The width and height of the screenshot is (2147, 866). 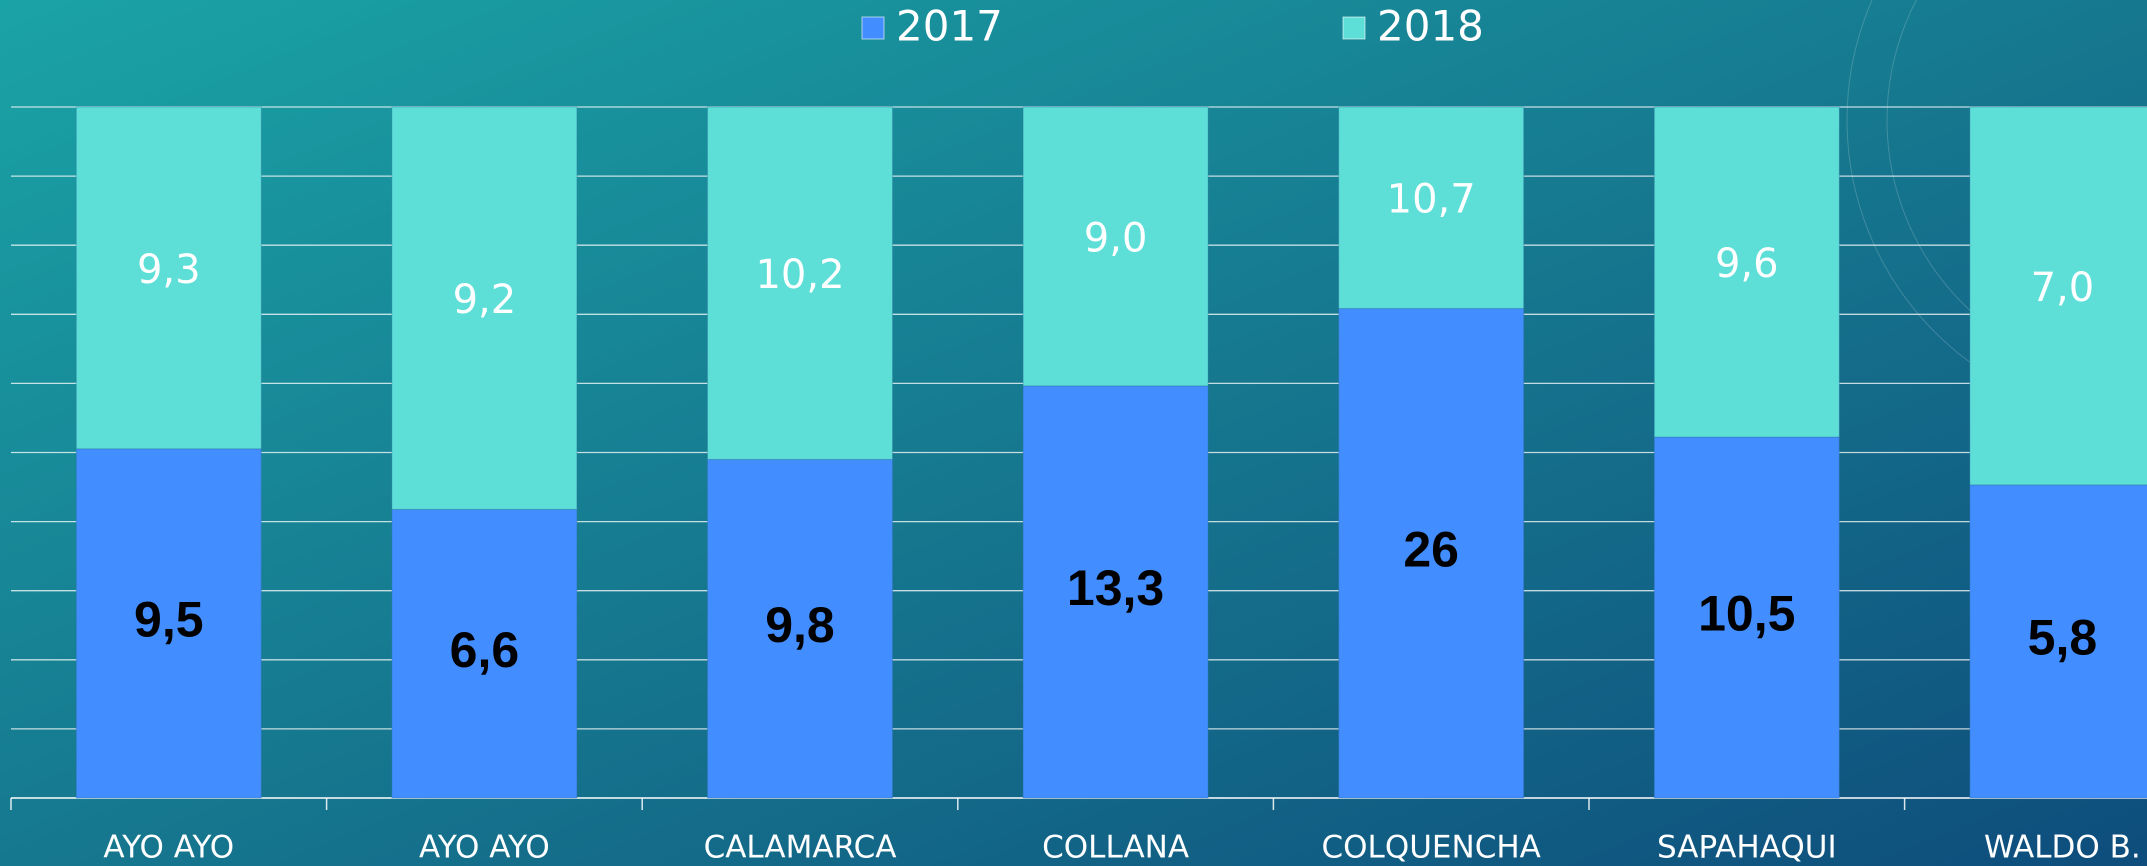 What do you see at coordinates (485, 650) in the screenshot?
I see `data-label: 6,6` at bounding box center [485, 650].